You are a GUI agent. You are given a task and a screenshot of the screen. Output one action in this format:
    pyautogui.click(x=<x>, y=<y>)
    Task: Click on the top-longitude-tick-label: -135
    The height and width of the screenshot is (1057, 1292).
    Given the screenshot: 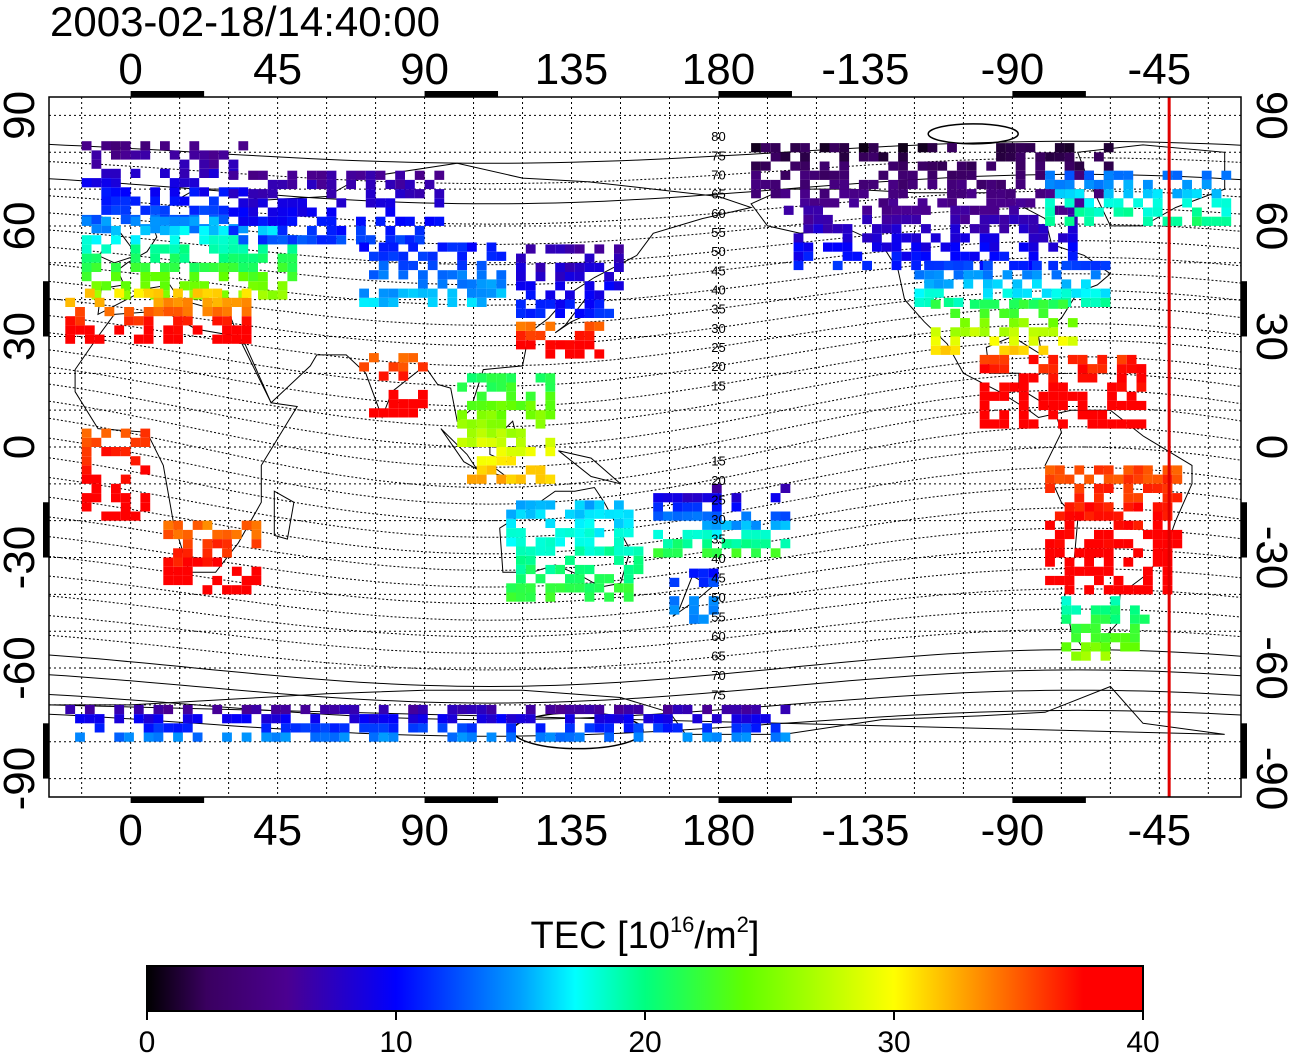 What is the action you would take?
    pyautogui.click(x=865, y=69)
    